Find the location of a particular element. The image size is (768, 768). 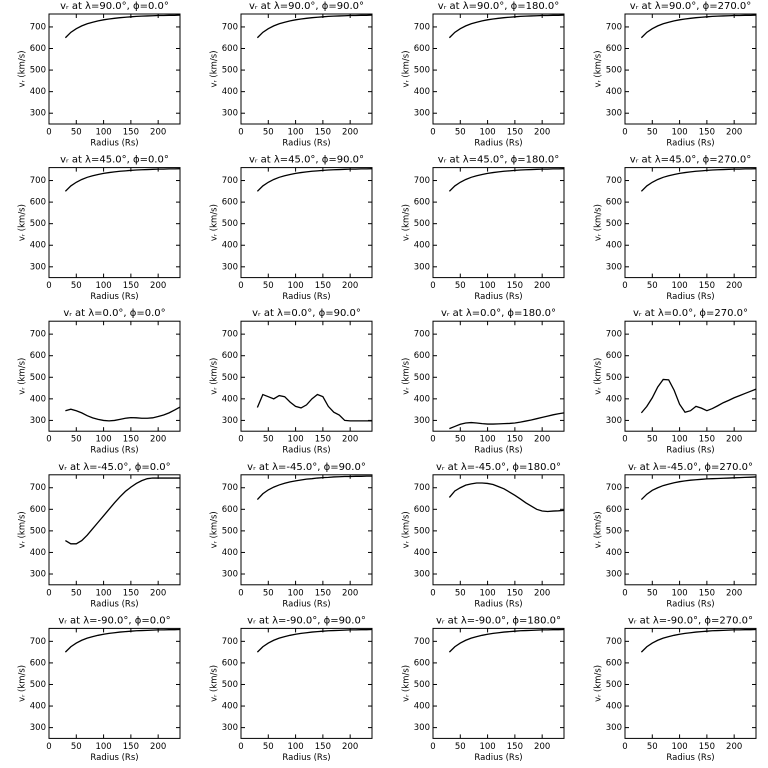

panel-title: vᵣ at λ=90.0°, ϕ=270.0° is located at coordinates (690, 6).